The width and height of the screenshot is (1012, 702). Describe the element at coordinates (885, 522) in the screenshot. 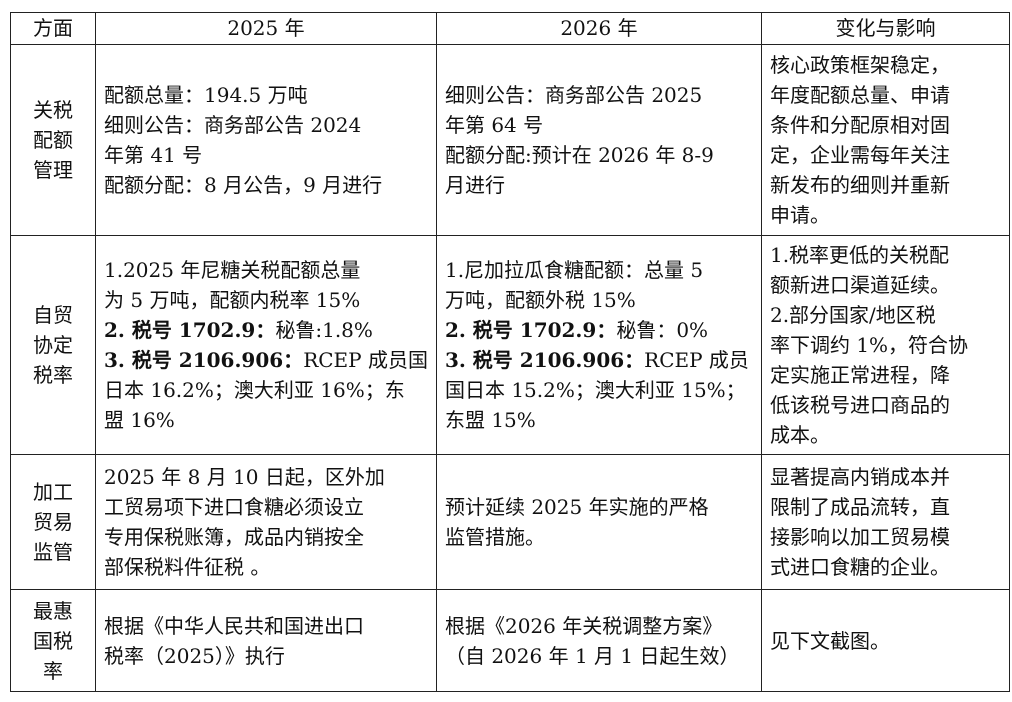

I see `table-cell: 显著提高内销成本并 限制了成品流转，直 接影响以加工贸易模 式进口食糖的企业。` at that location.